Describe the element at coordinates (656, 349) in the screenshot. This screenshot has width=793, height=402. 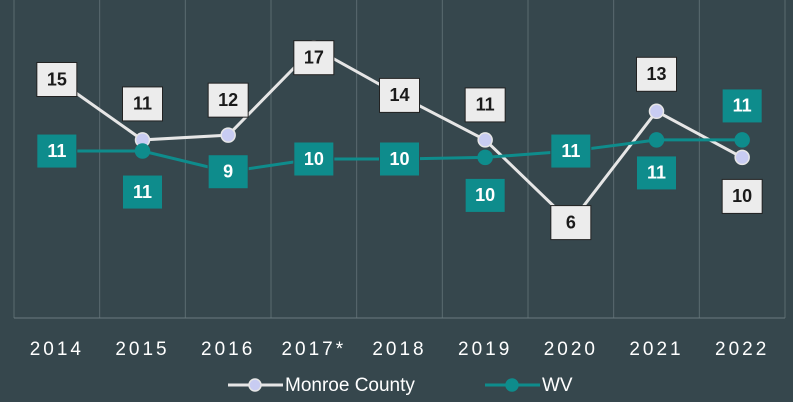
I see `x-tick-label: 2021` at that location.